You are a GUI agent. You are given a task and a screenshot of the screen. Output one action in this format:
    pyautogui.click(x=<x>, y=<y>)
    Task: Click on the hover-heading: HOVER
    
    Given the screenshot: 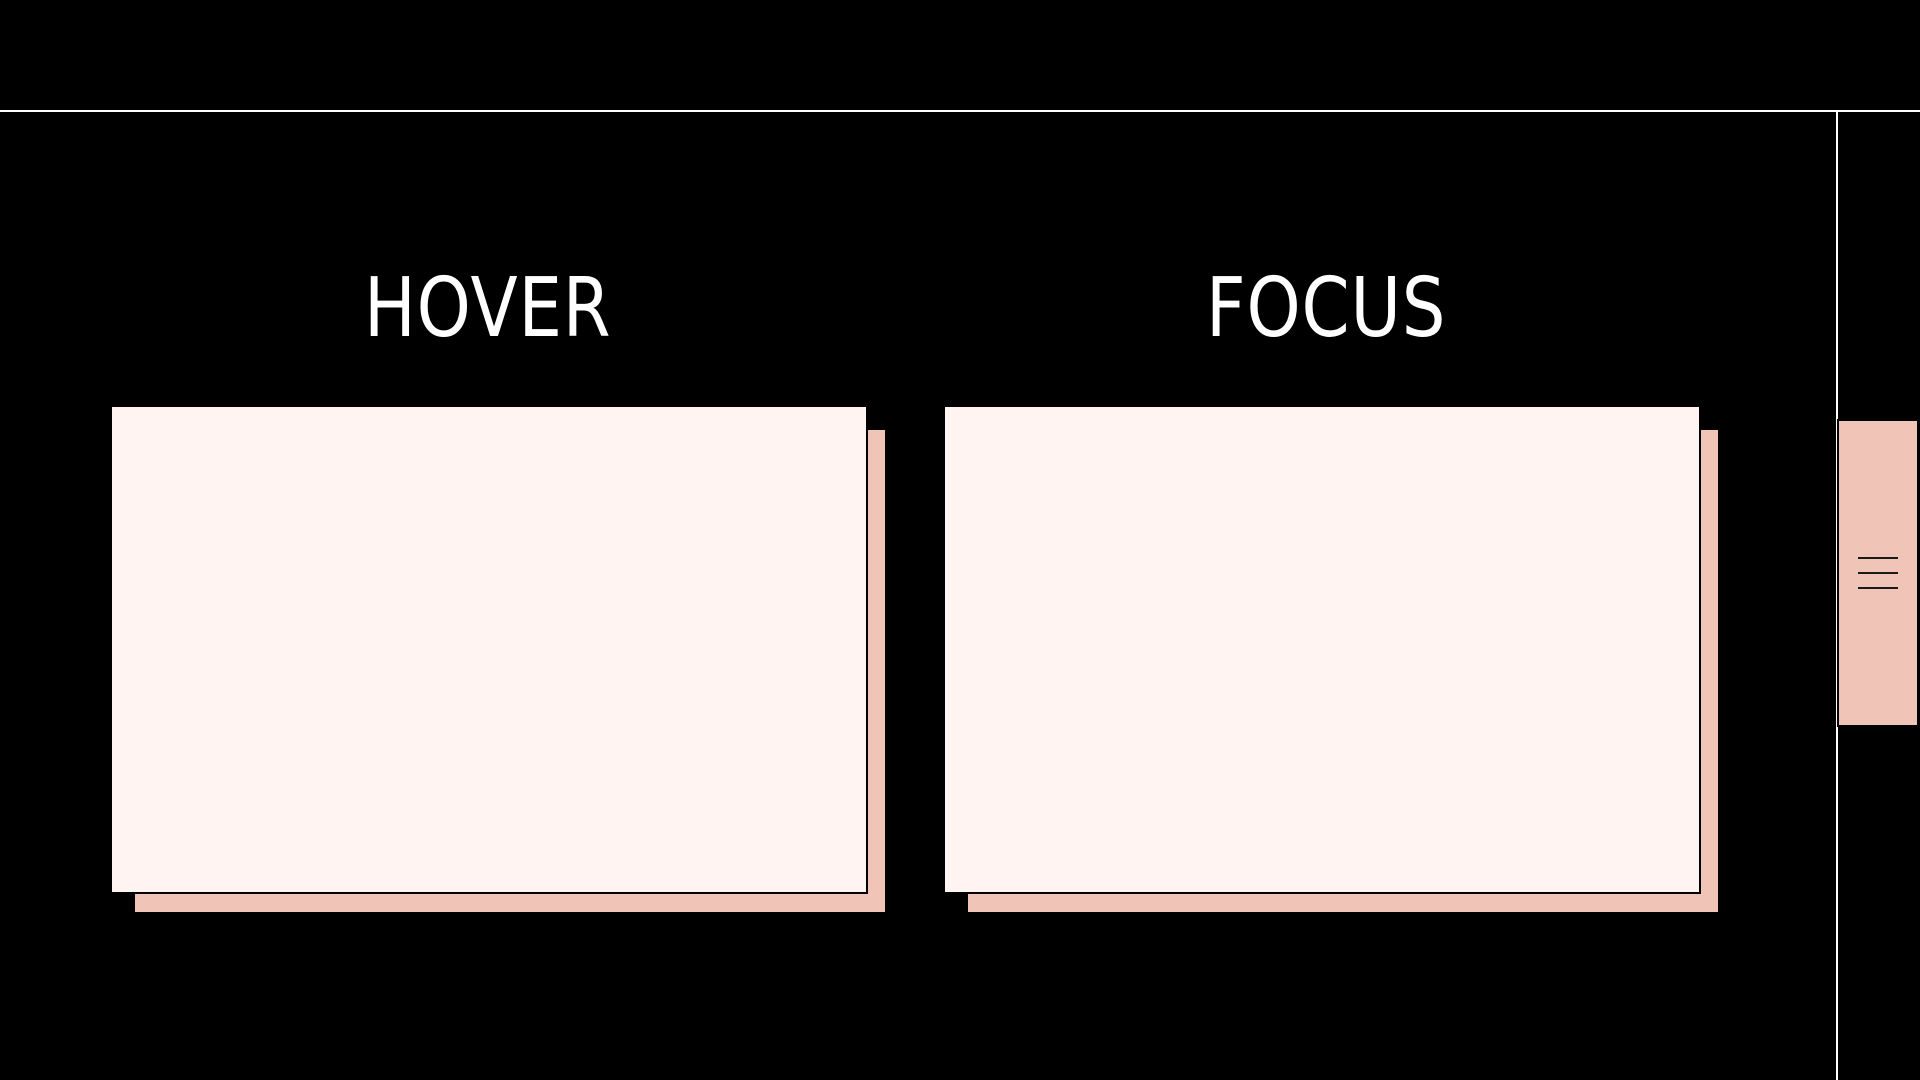 What is the action you would take?
    pyautogui.click(x=488, y=308)
    